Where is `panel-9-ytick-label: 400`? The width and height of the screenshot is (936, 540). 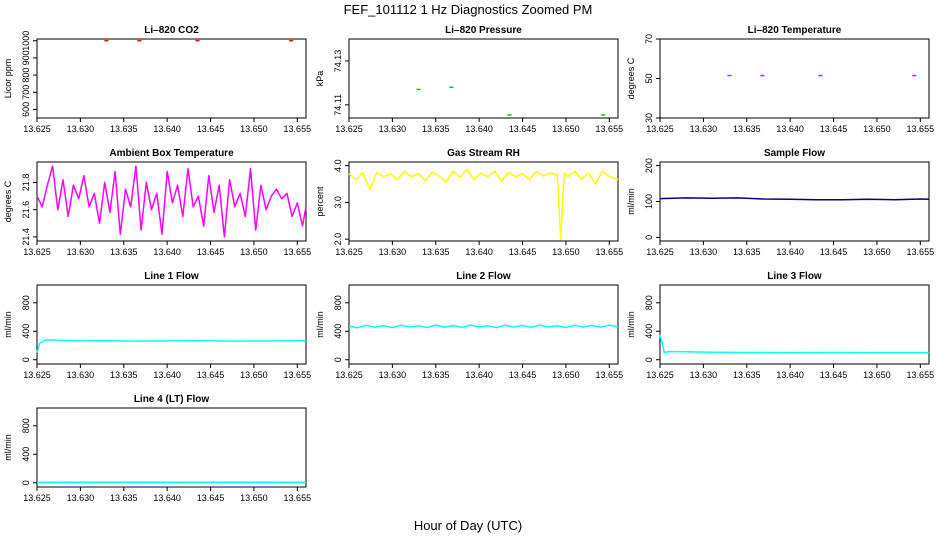
panel-9-ytick-label: 400 is located at coordinates (26, 454).